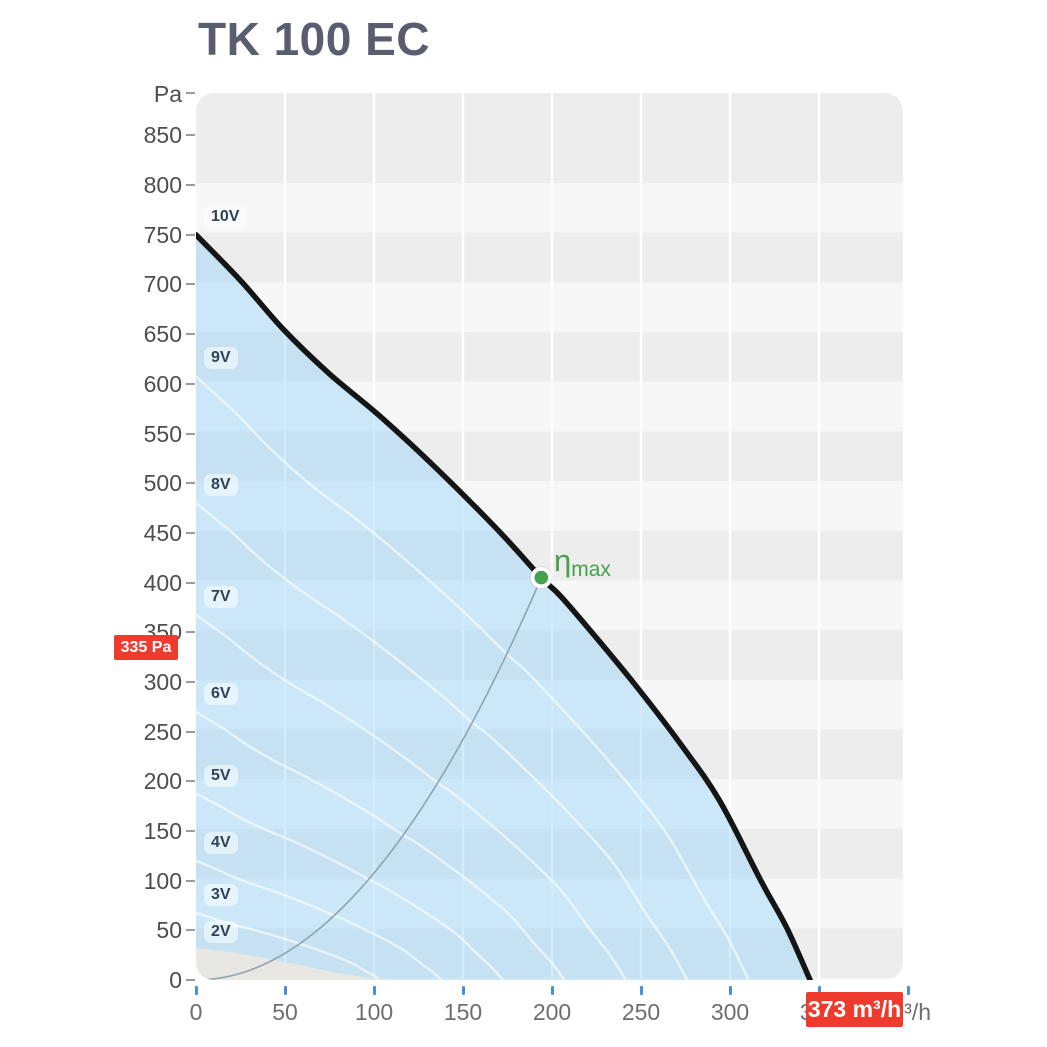  I want to click on page-title: TK 100 EC, so click(314, 39).